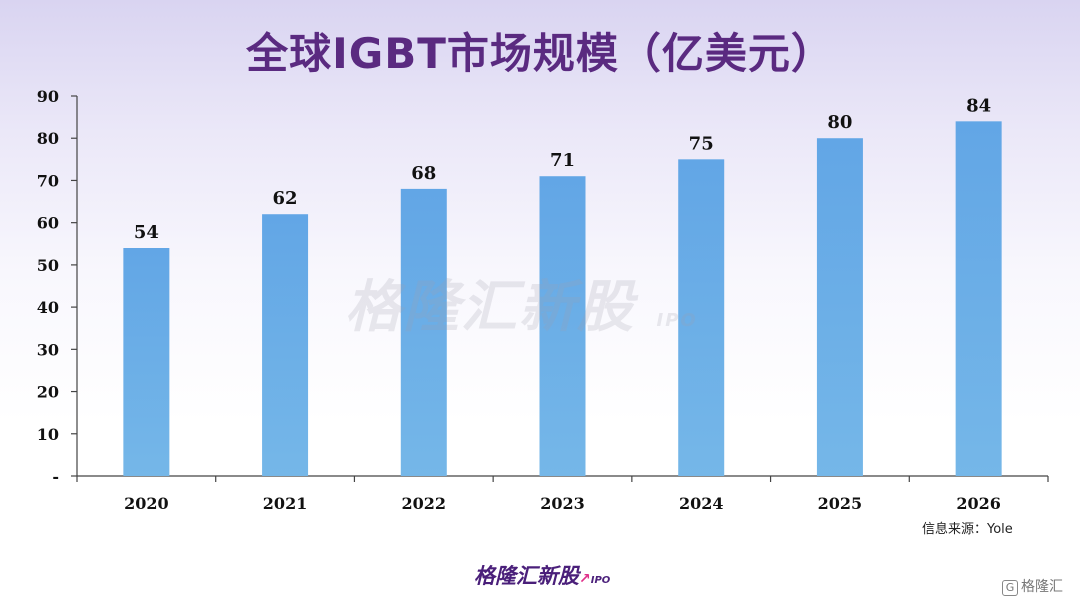 The image size is (1080, 604). What do you see at coordinates (48, 434) in the screenshot?
I see `y-tick-label: 10` at bounding box center [48, 434].